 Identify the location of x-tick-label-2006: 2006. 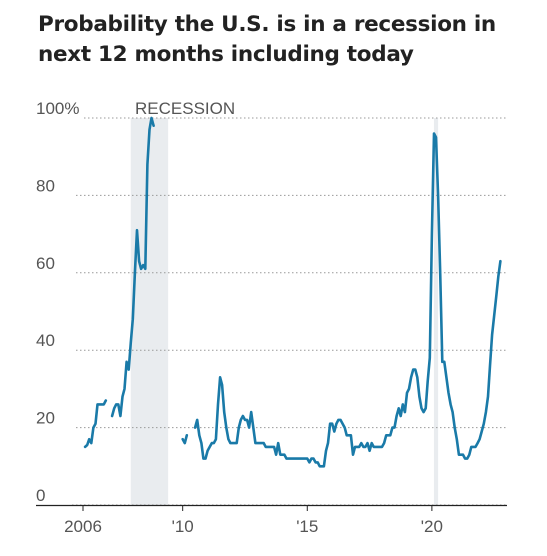
(83, 526).